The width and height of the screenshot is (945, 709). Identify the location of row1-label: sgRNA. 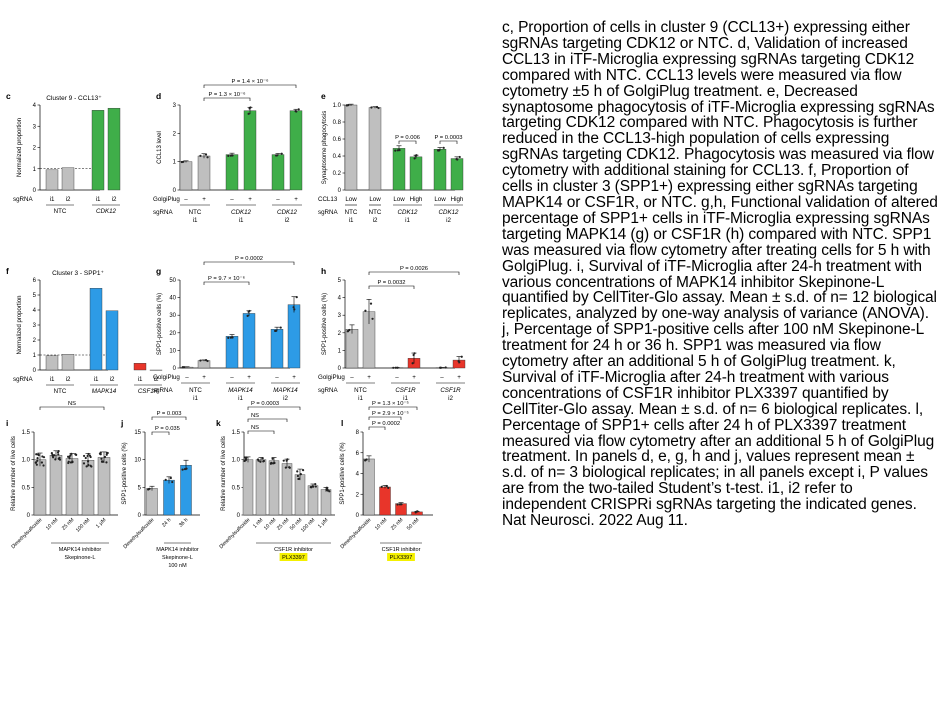
(23, 199).